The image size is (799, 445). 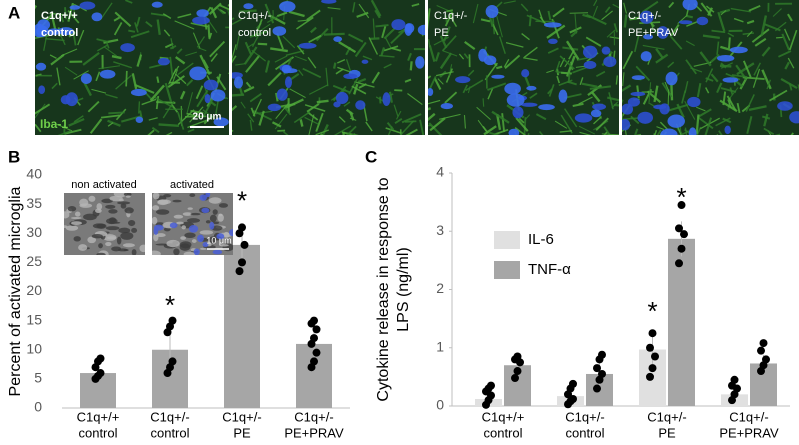 I want to click on y-tick-label: 20, so click(x=34, y=290).